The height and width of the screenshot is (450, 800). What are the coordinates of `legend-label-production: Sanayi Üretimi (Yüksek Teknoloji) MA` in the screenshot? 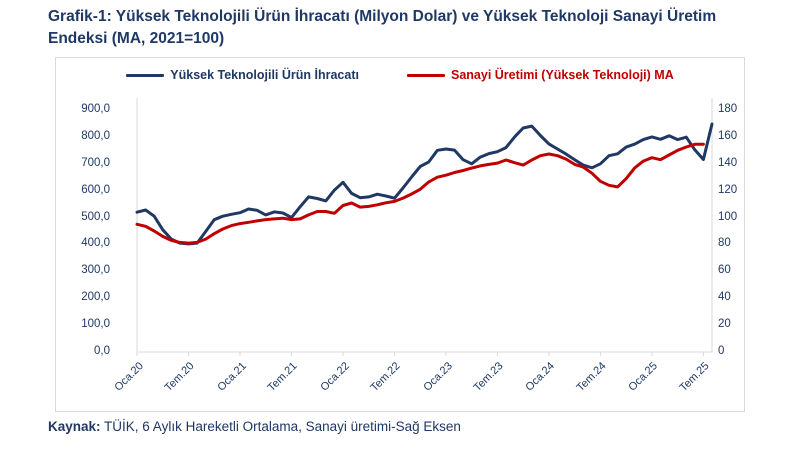 It's located at (562, 75).